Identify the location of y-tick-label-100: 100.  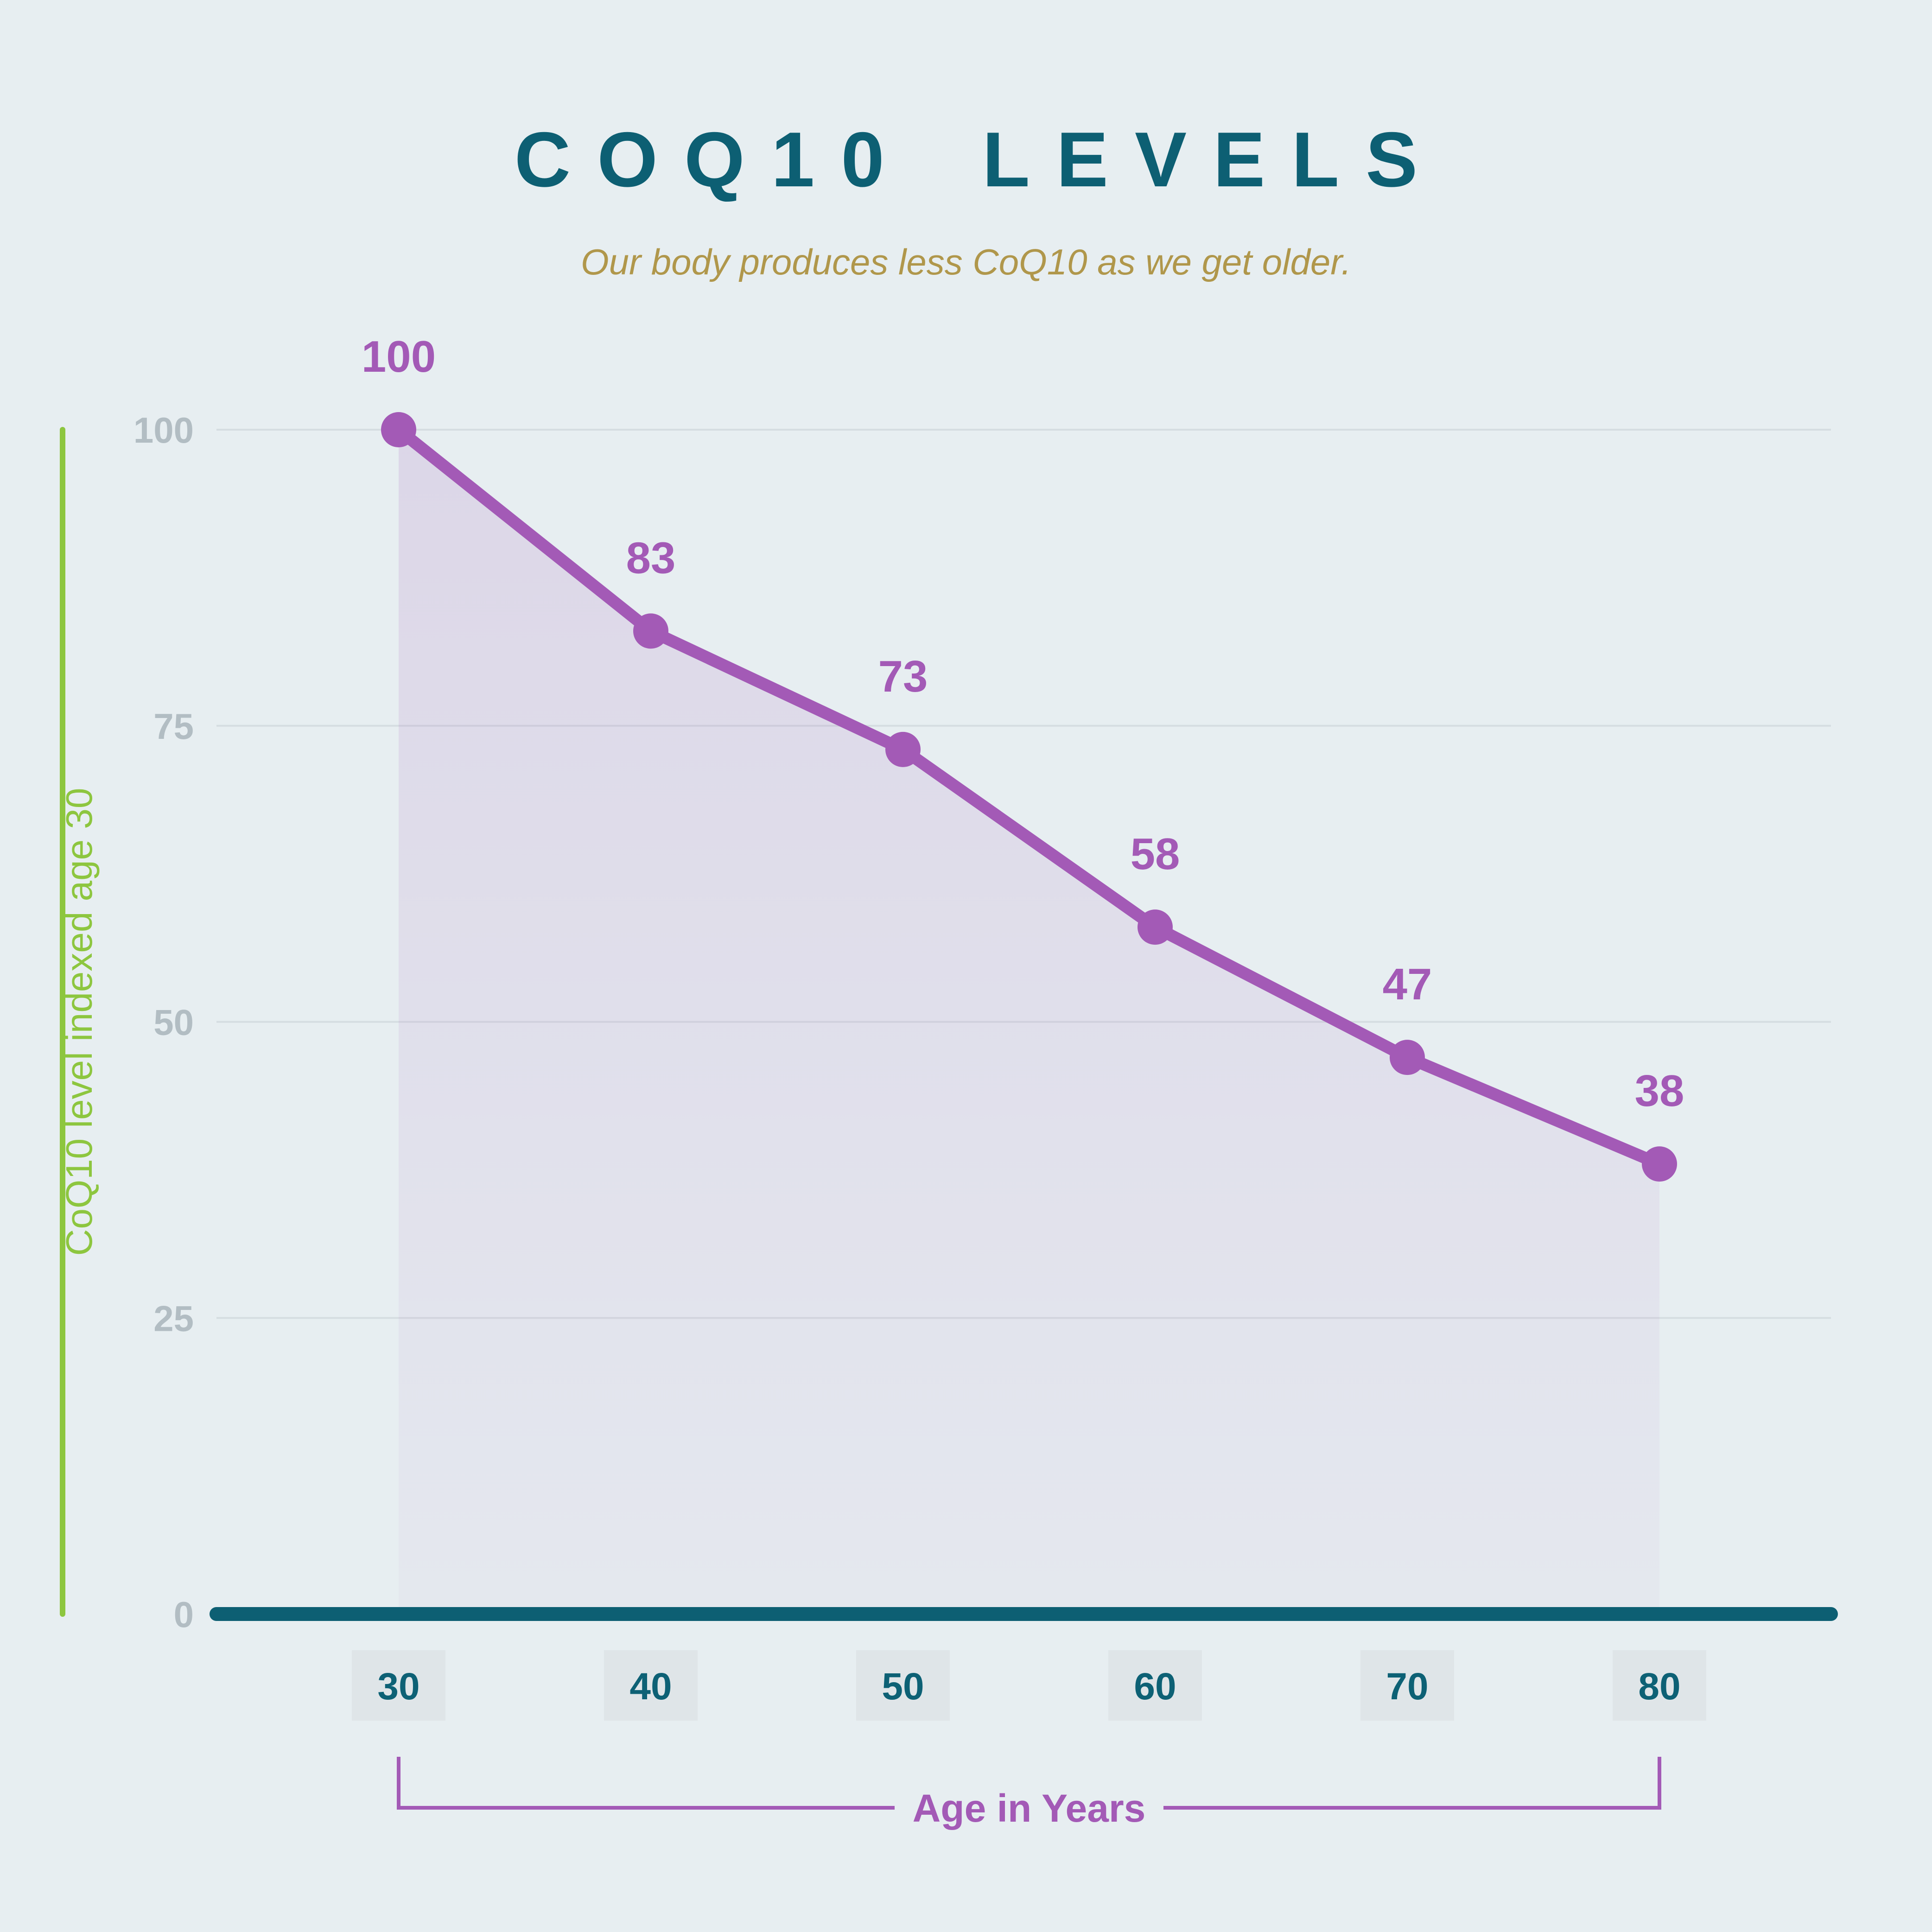
(163, 430).